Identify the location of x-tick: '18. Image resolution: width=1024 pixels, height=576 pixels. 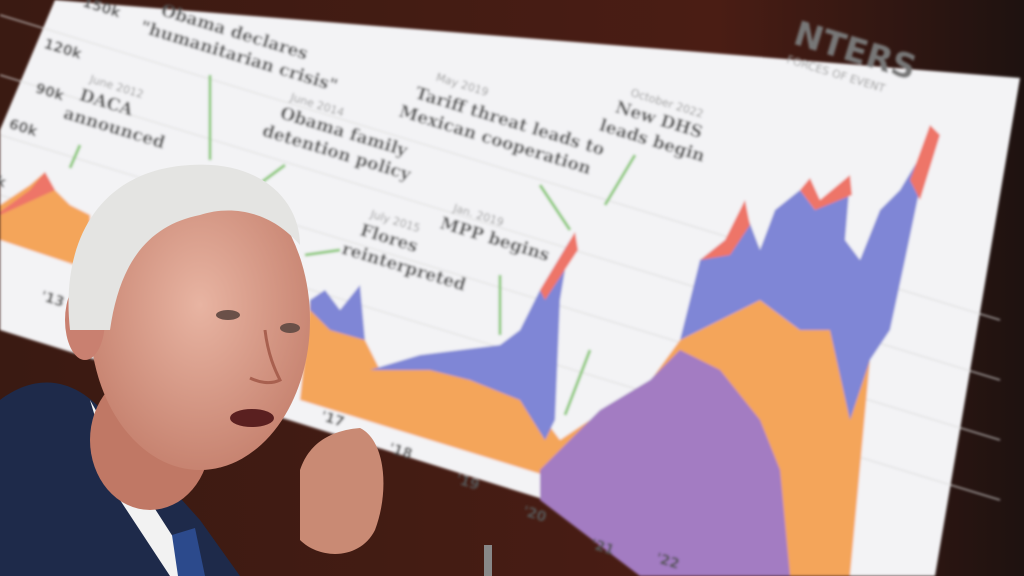
(400, 452).